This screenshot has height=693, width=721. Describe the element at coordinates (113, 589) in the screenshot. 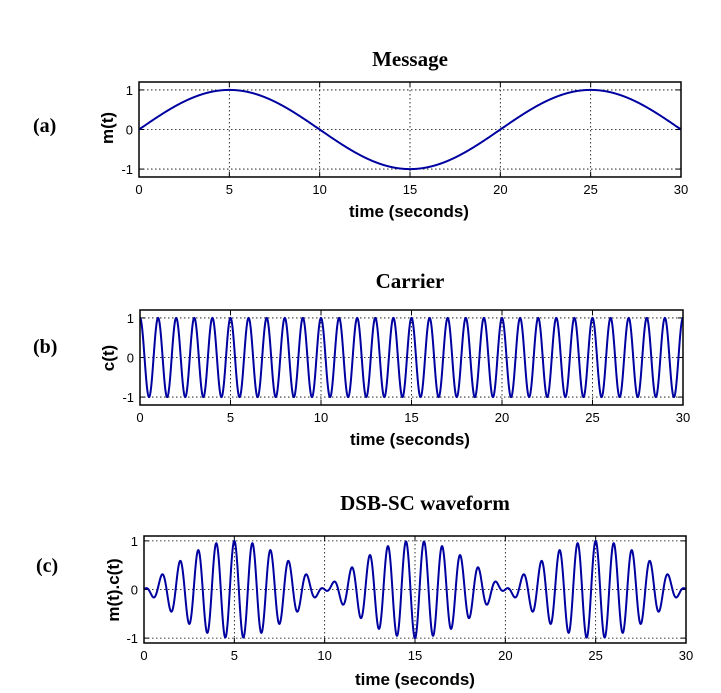

I see `y-axis-label-c: m(t).c(t)` at that location.